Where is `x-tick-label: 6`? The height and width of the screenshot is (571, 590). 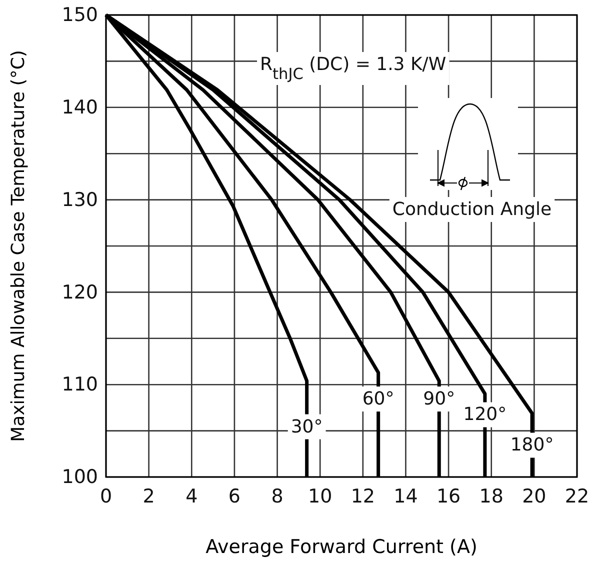
x-tick-label: 6 is located at coordinates (234, 496).